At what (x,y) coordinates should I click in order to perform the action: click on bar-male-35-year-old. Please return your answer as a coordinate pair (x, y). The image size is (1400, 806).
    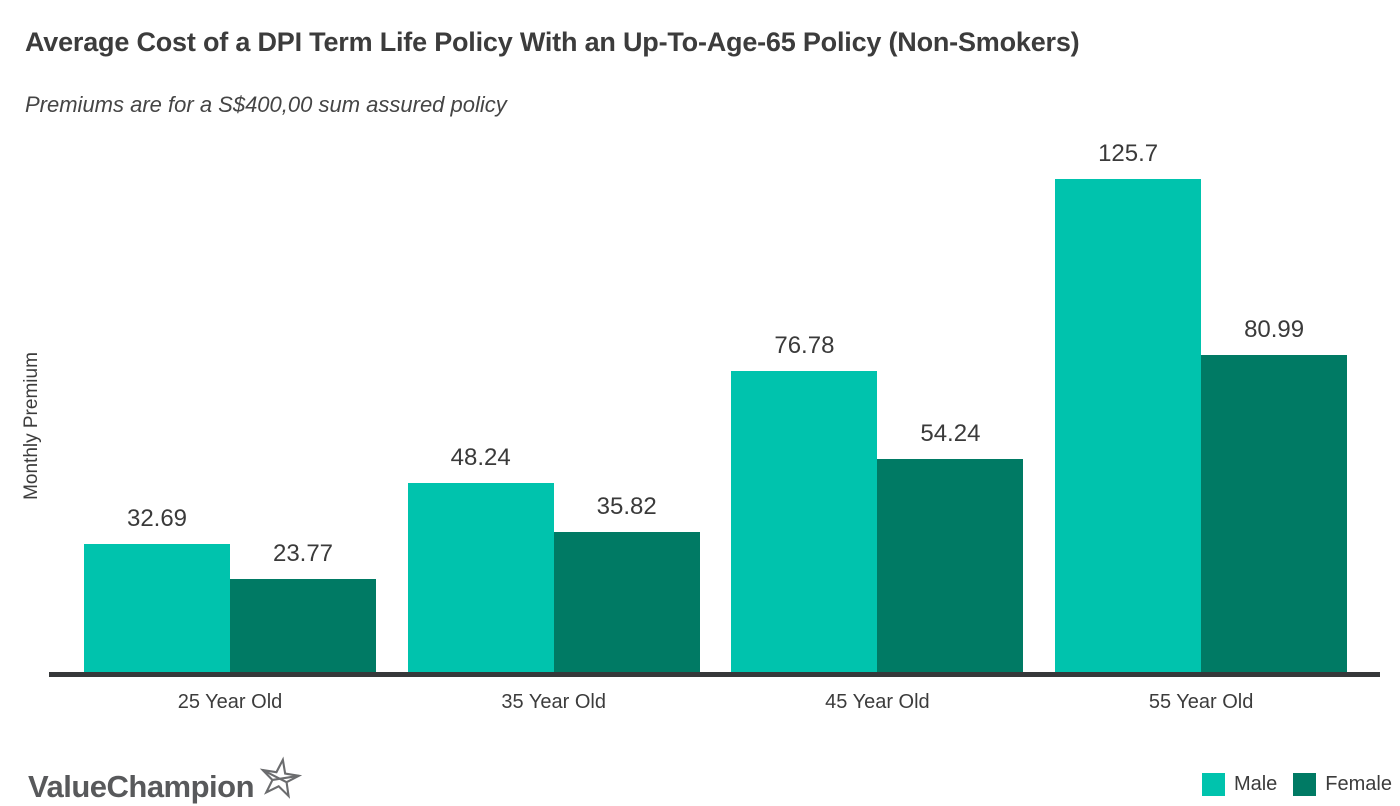
    Looking at the image, I should click on (480, 577).